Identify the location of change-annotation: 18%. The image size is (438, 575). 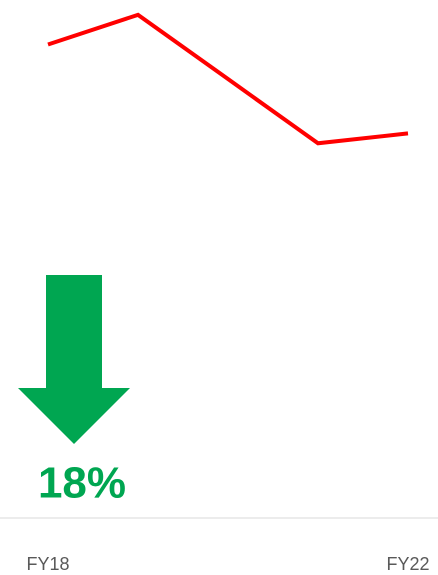
(82, 483).